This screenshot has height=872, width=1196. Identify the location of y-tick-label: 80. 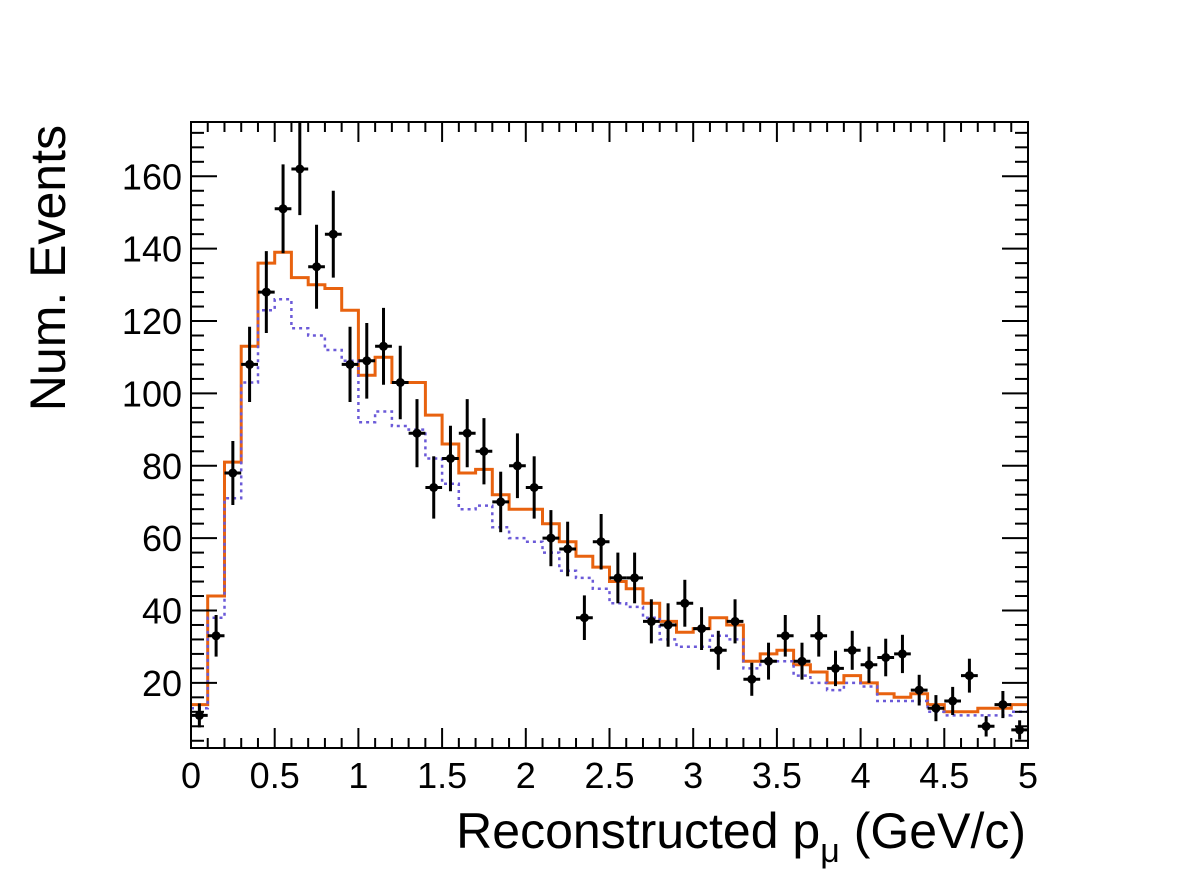
(162, 466).